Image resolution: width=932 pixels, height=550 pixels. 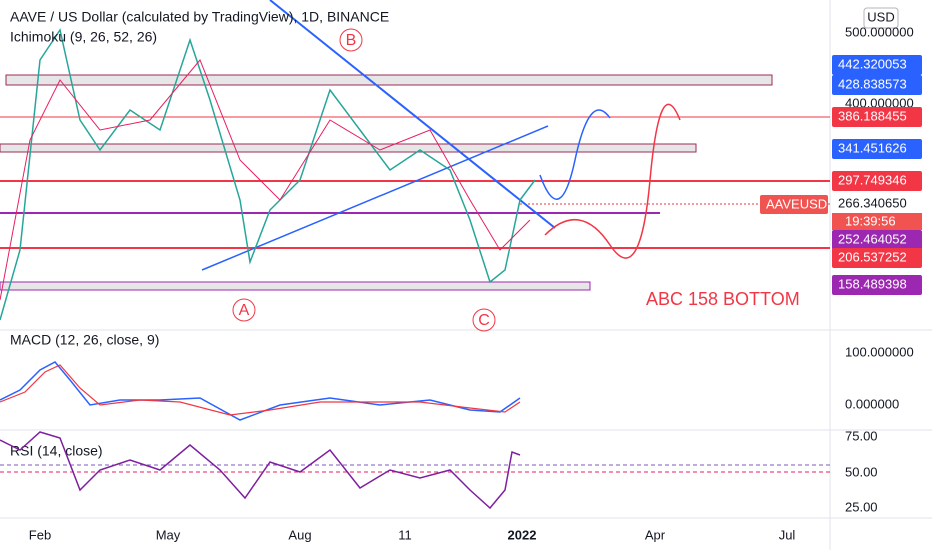 I want to click on annotation: ABC 158 BOTTOM, so click(x=723, y=299).